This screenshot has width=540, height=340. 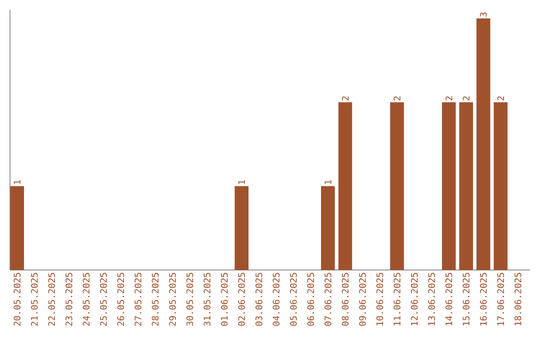 What do you see at coordinates (207, 299) in the screenshot?
I see `x-tick-label: 31.05.2025` at bounding box center [207, 299].